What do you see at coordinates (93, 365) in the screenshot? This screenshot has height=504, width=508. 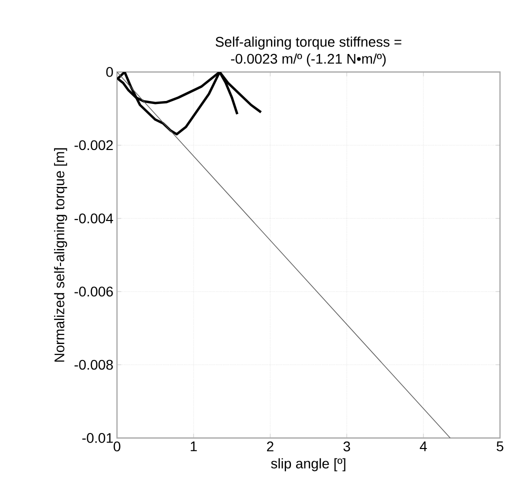 I see `y-tick-label: -0.008` at bounding box center [93, 365].